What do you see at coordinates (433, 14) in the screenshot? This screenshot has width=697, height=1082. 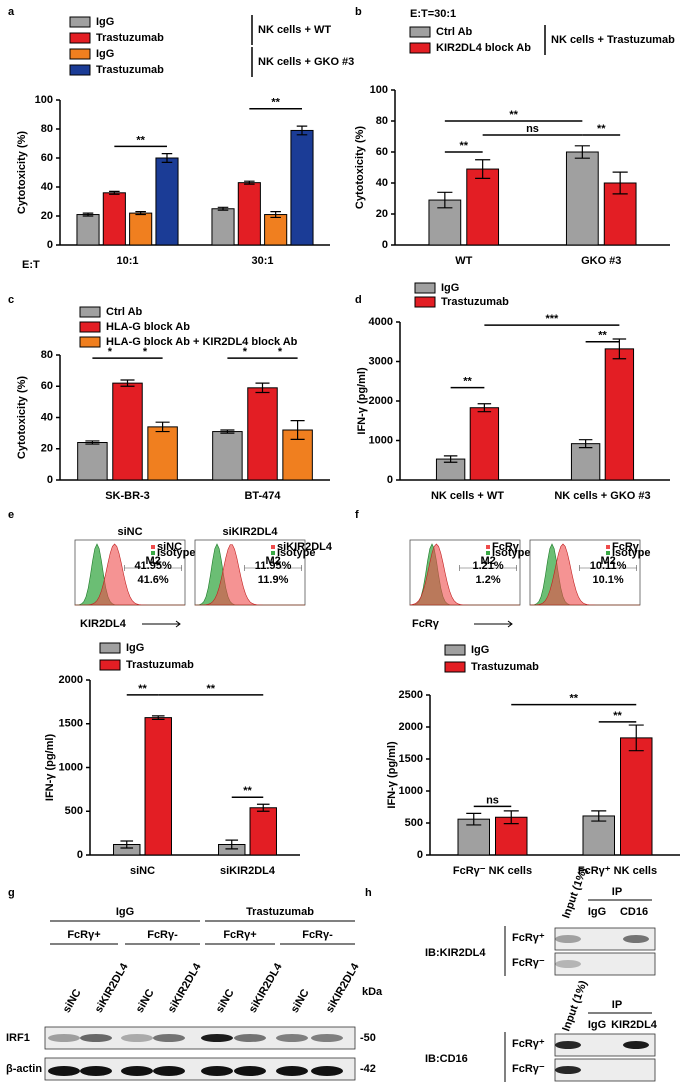 I see `subtitle: E:T=30:1` at bounding box center [433, 14].